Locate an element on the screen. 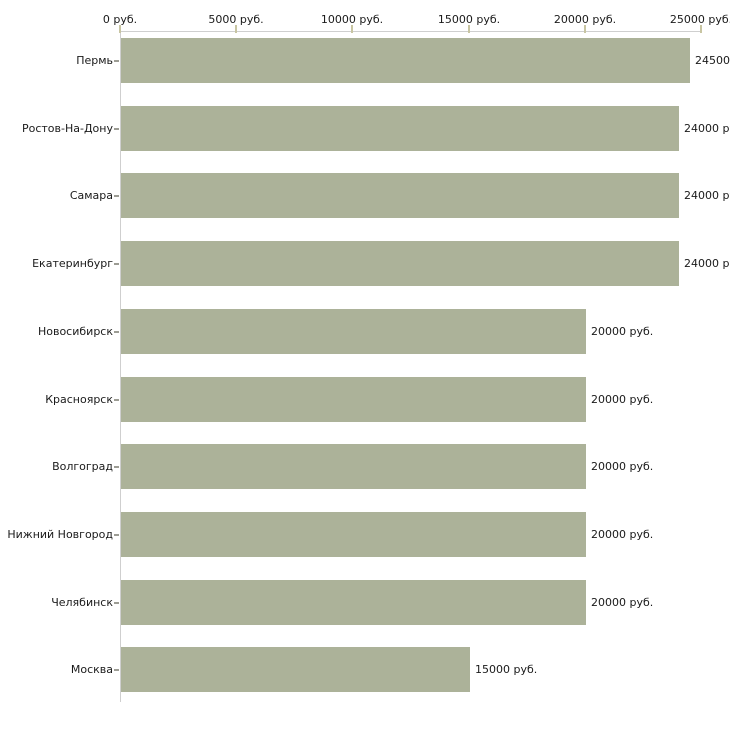 This screenshot has width=730, height=730. x-tick-label: 15000 руб. is located at coordinates (469, 19).